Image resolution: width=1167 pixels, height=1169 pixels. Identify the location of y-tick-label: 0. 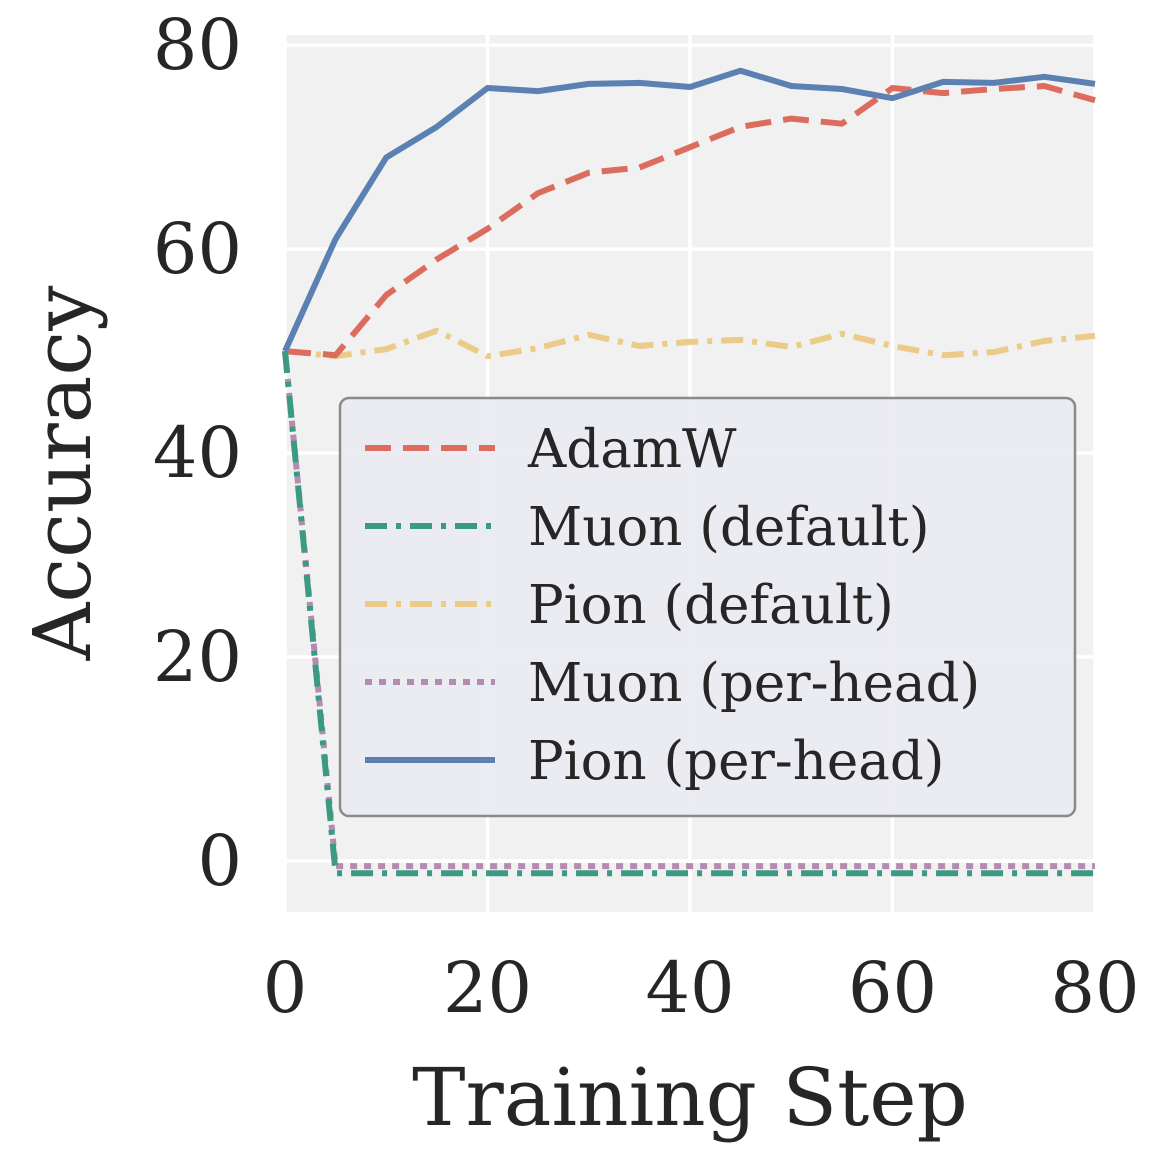
(219, 861).